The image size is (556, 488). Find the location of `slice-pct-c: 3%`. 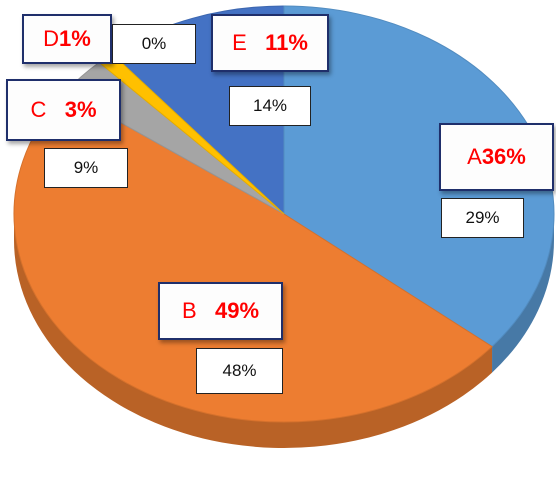

slice-pct-c: 3% is located at coordinates (80, 109).